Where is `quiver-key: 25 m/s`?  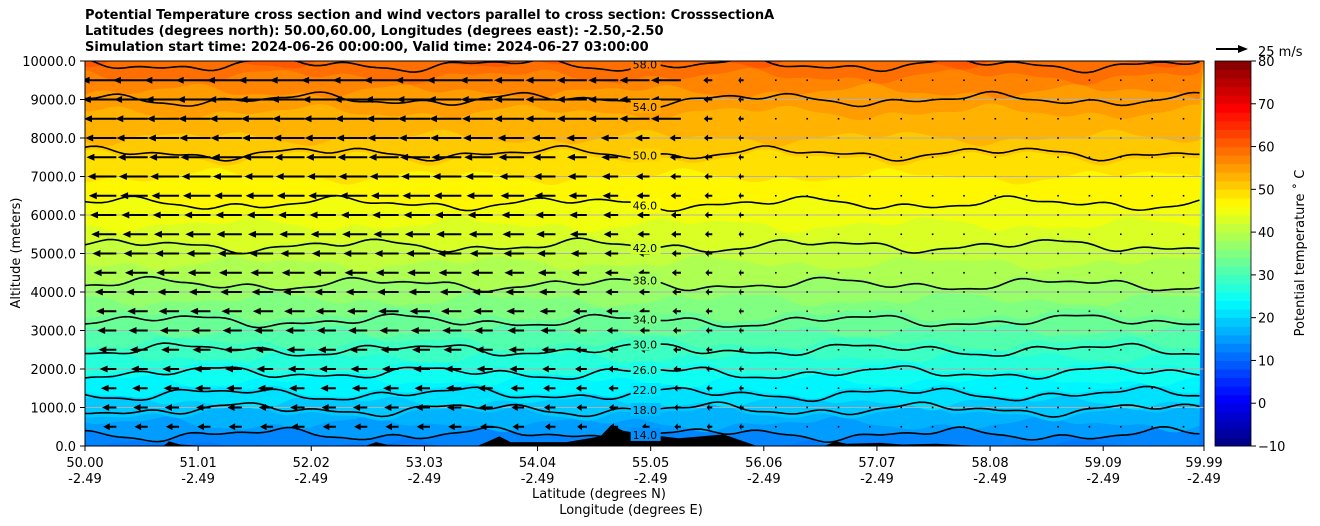 quiver-key: 25 m/s is located at coordinates (1259, 52).